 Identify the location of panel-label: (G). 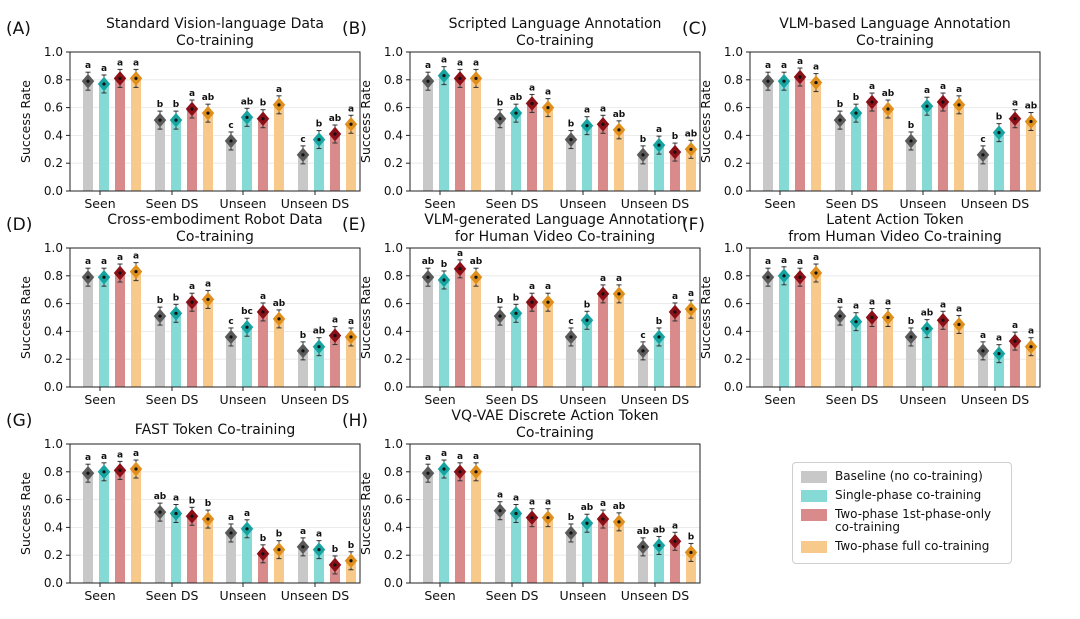
(19, 421).